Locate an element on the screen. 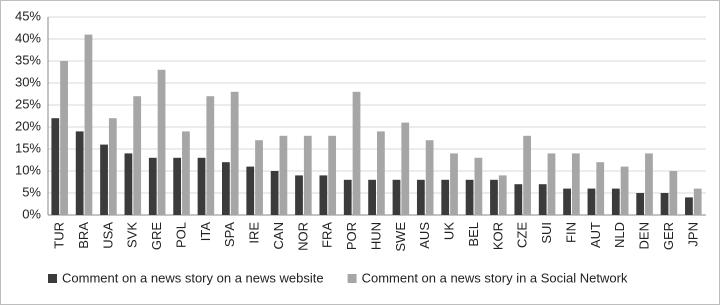  y-tick-label: 10% is located at coordinates (28, 169).